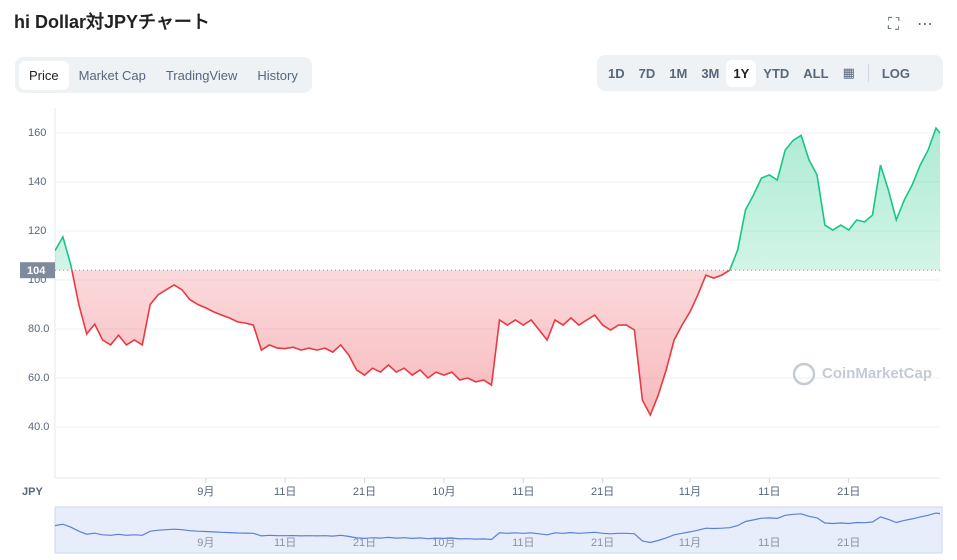 The image size is (957, 560). What do you see at coordinates (37, 231) in the screenshot?
I see `y-tick-label: 120` at bounding box center [37, 231].